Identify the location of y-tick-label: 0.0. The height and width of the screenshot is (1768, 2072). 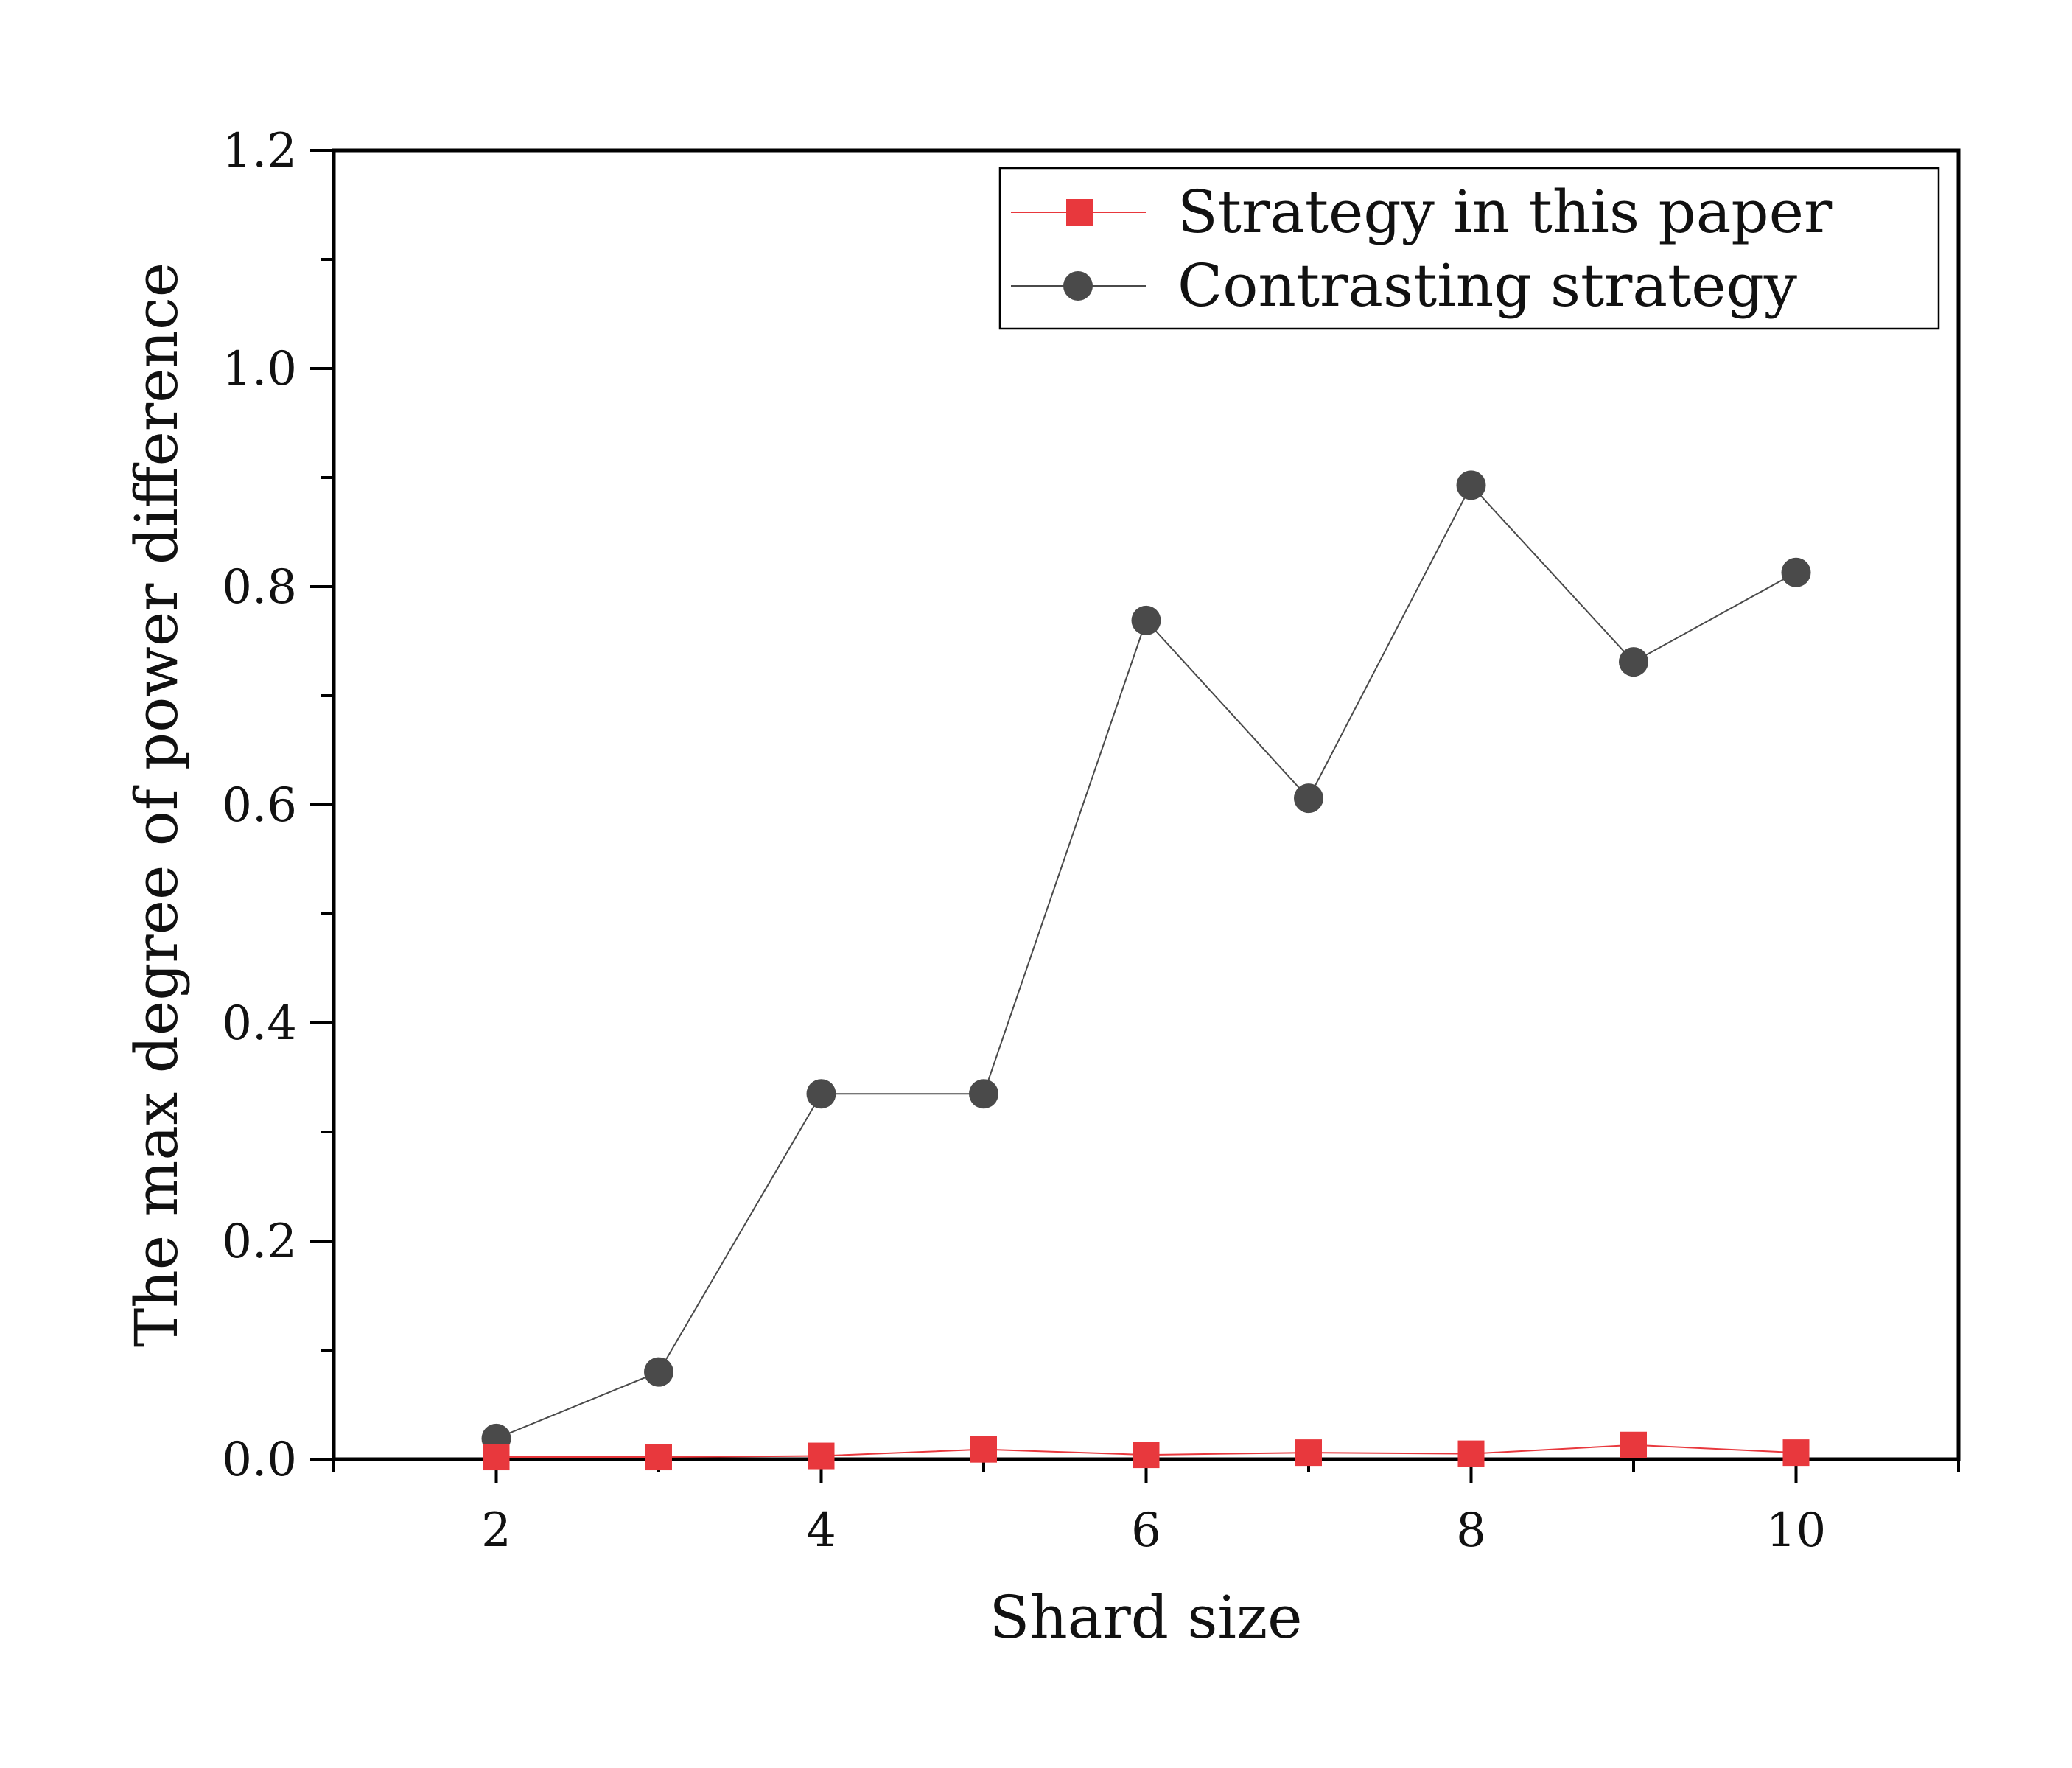
(259, 1460).